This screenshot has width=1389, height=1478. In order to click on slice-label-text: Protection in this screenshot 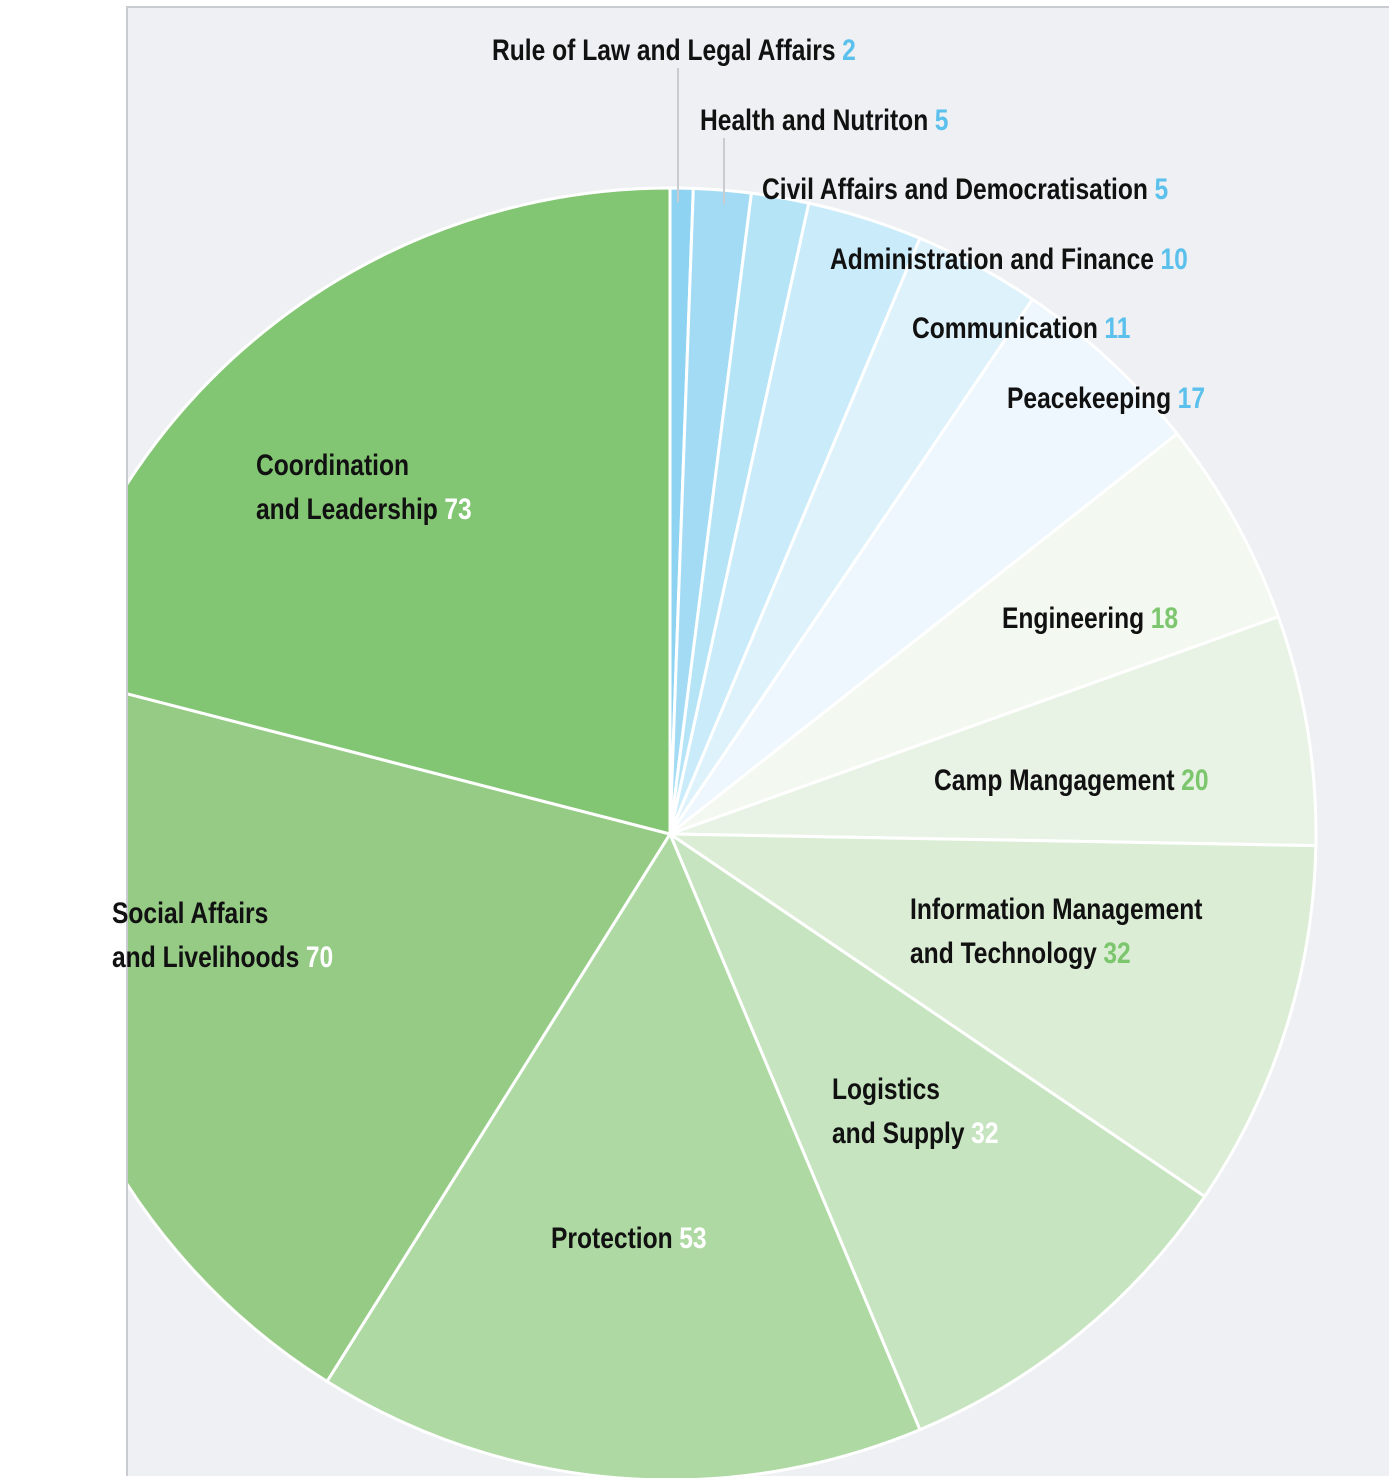, I will do `click(612, 1238)`.